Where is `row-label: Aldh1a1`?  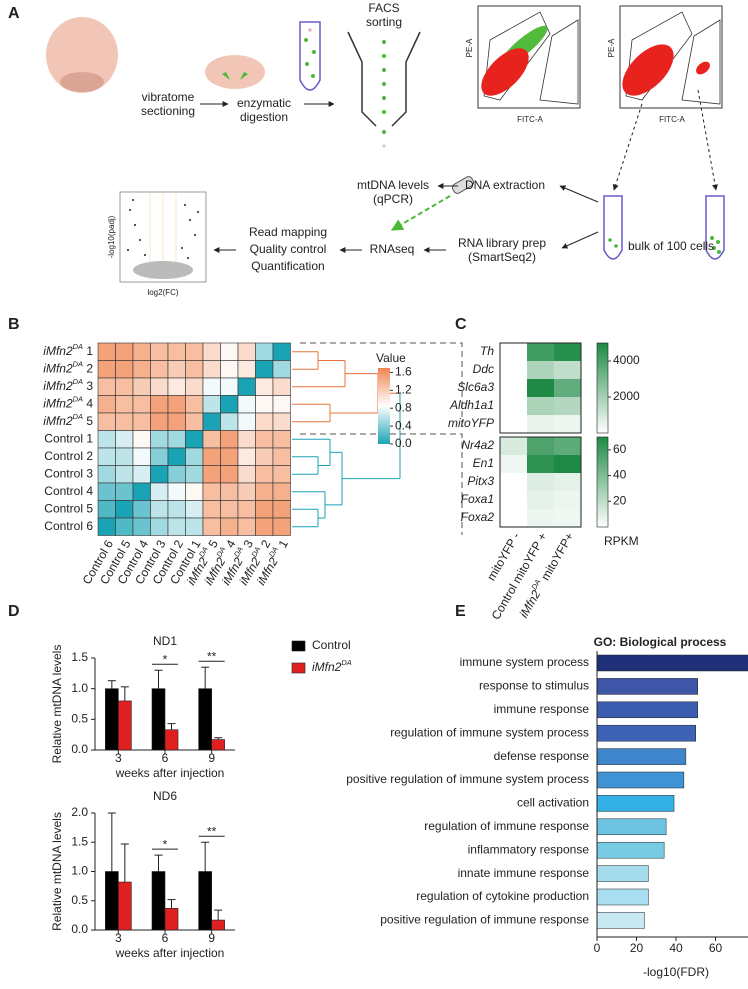 row-label: Aldh1a1 is located at coordinates (471, 405).